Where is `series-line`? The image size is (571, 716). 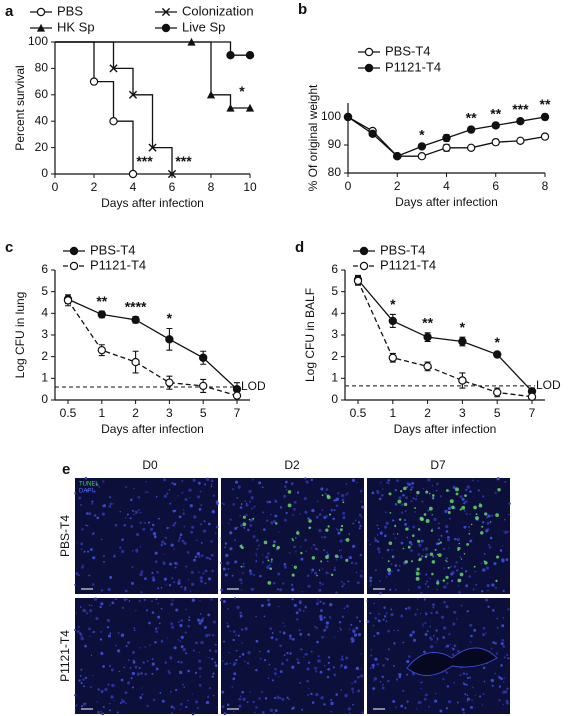 series-line is located at coordinates (445, 339).